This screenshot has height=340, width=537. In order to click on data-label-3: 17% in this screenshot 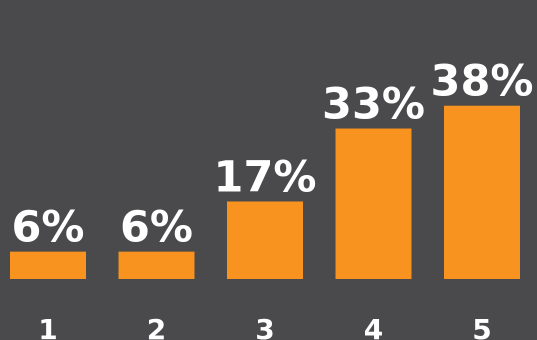, I will do `click(265, 177)`.